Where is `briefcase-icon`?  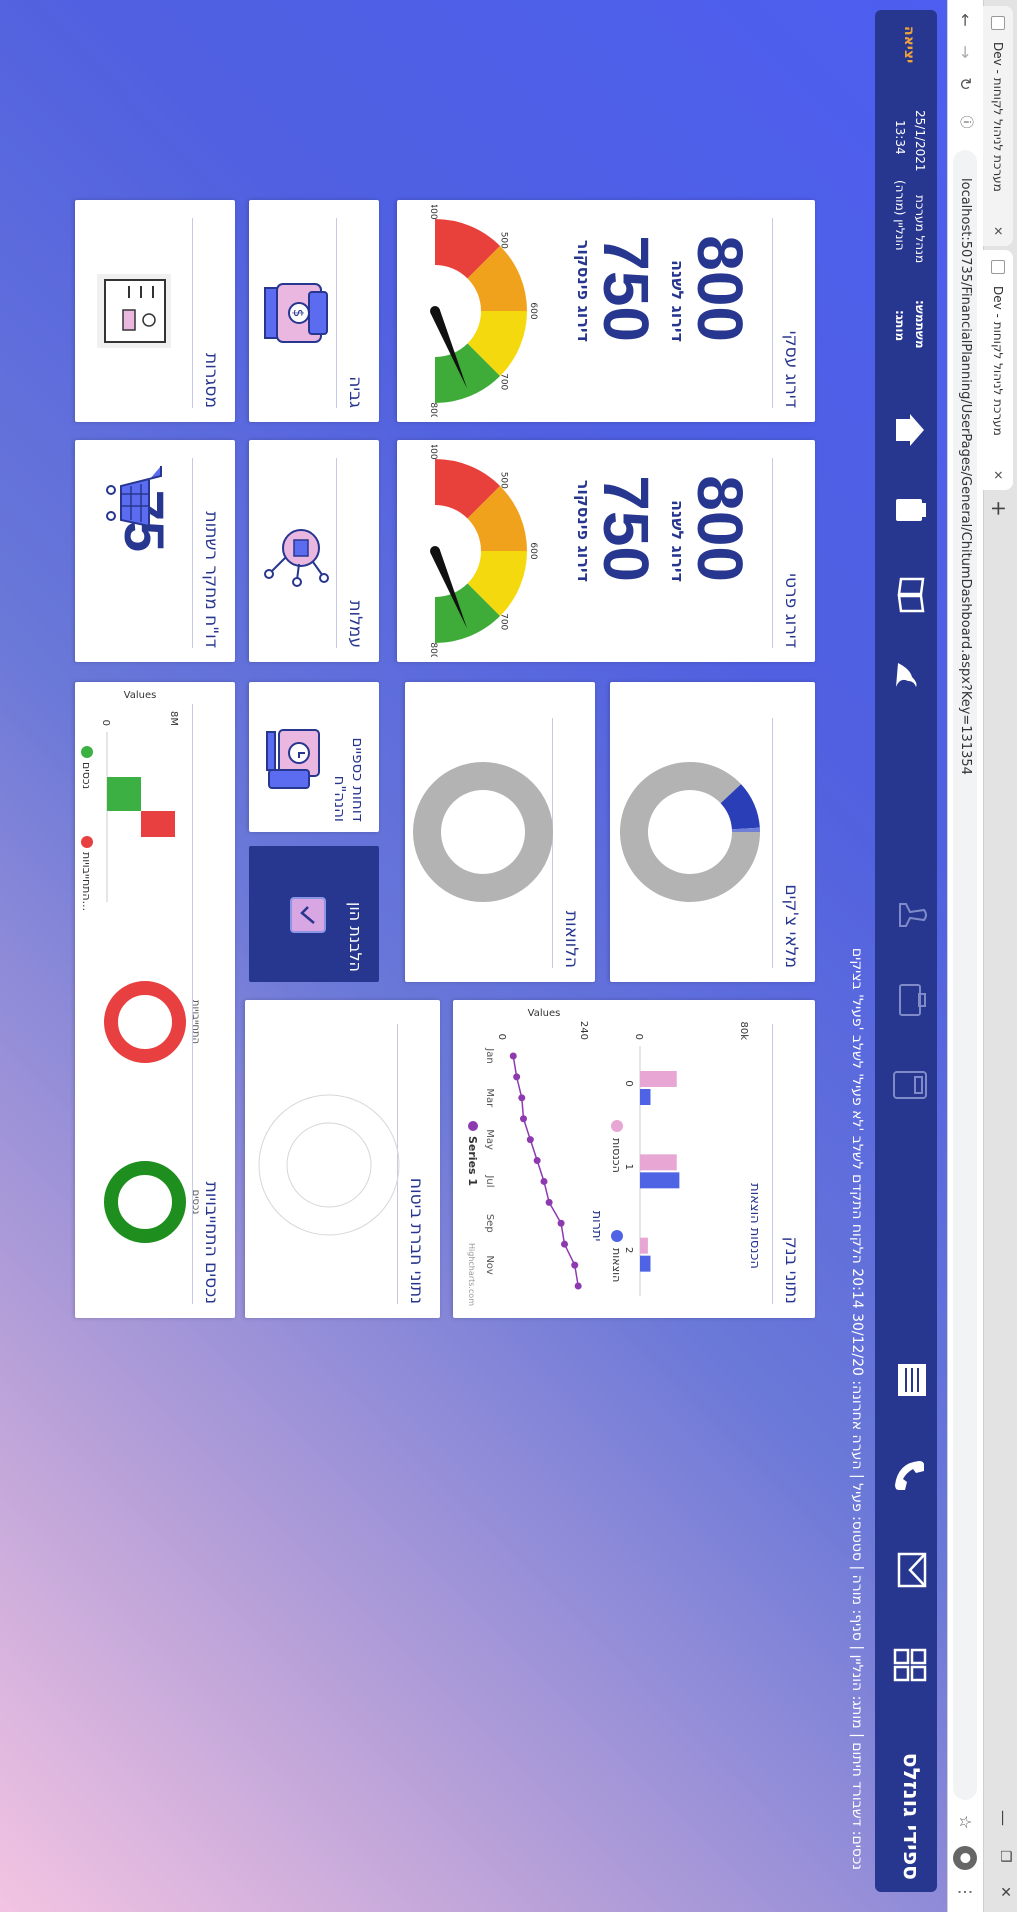
briefcase-icon is located at coordinates (906, 1000).